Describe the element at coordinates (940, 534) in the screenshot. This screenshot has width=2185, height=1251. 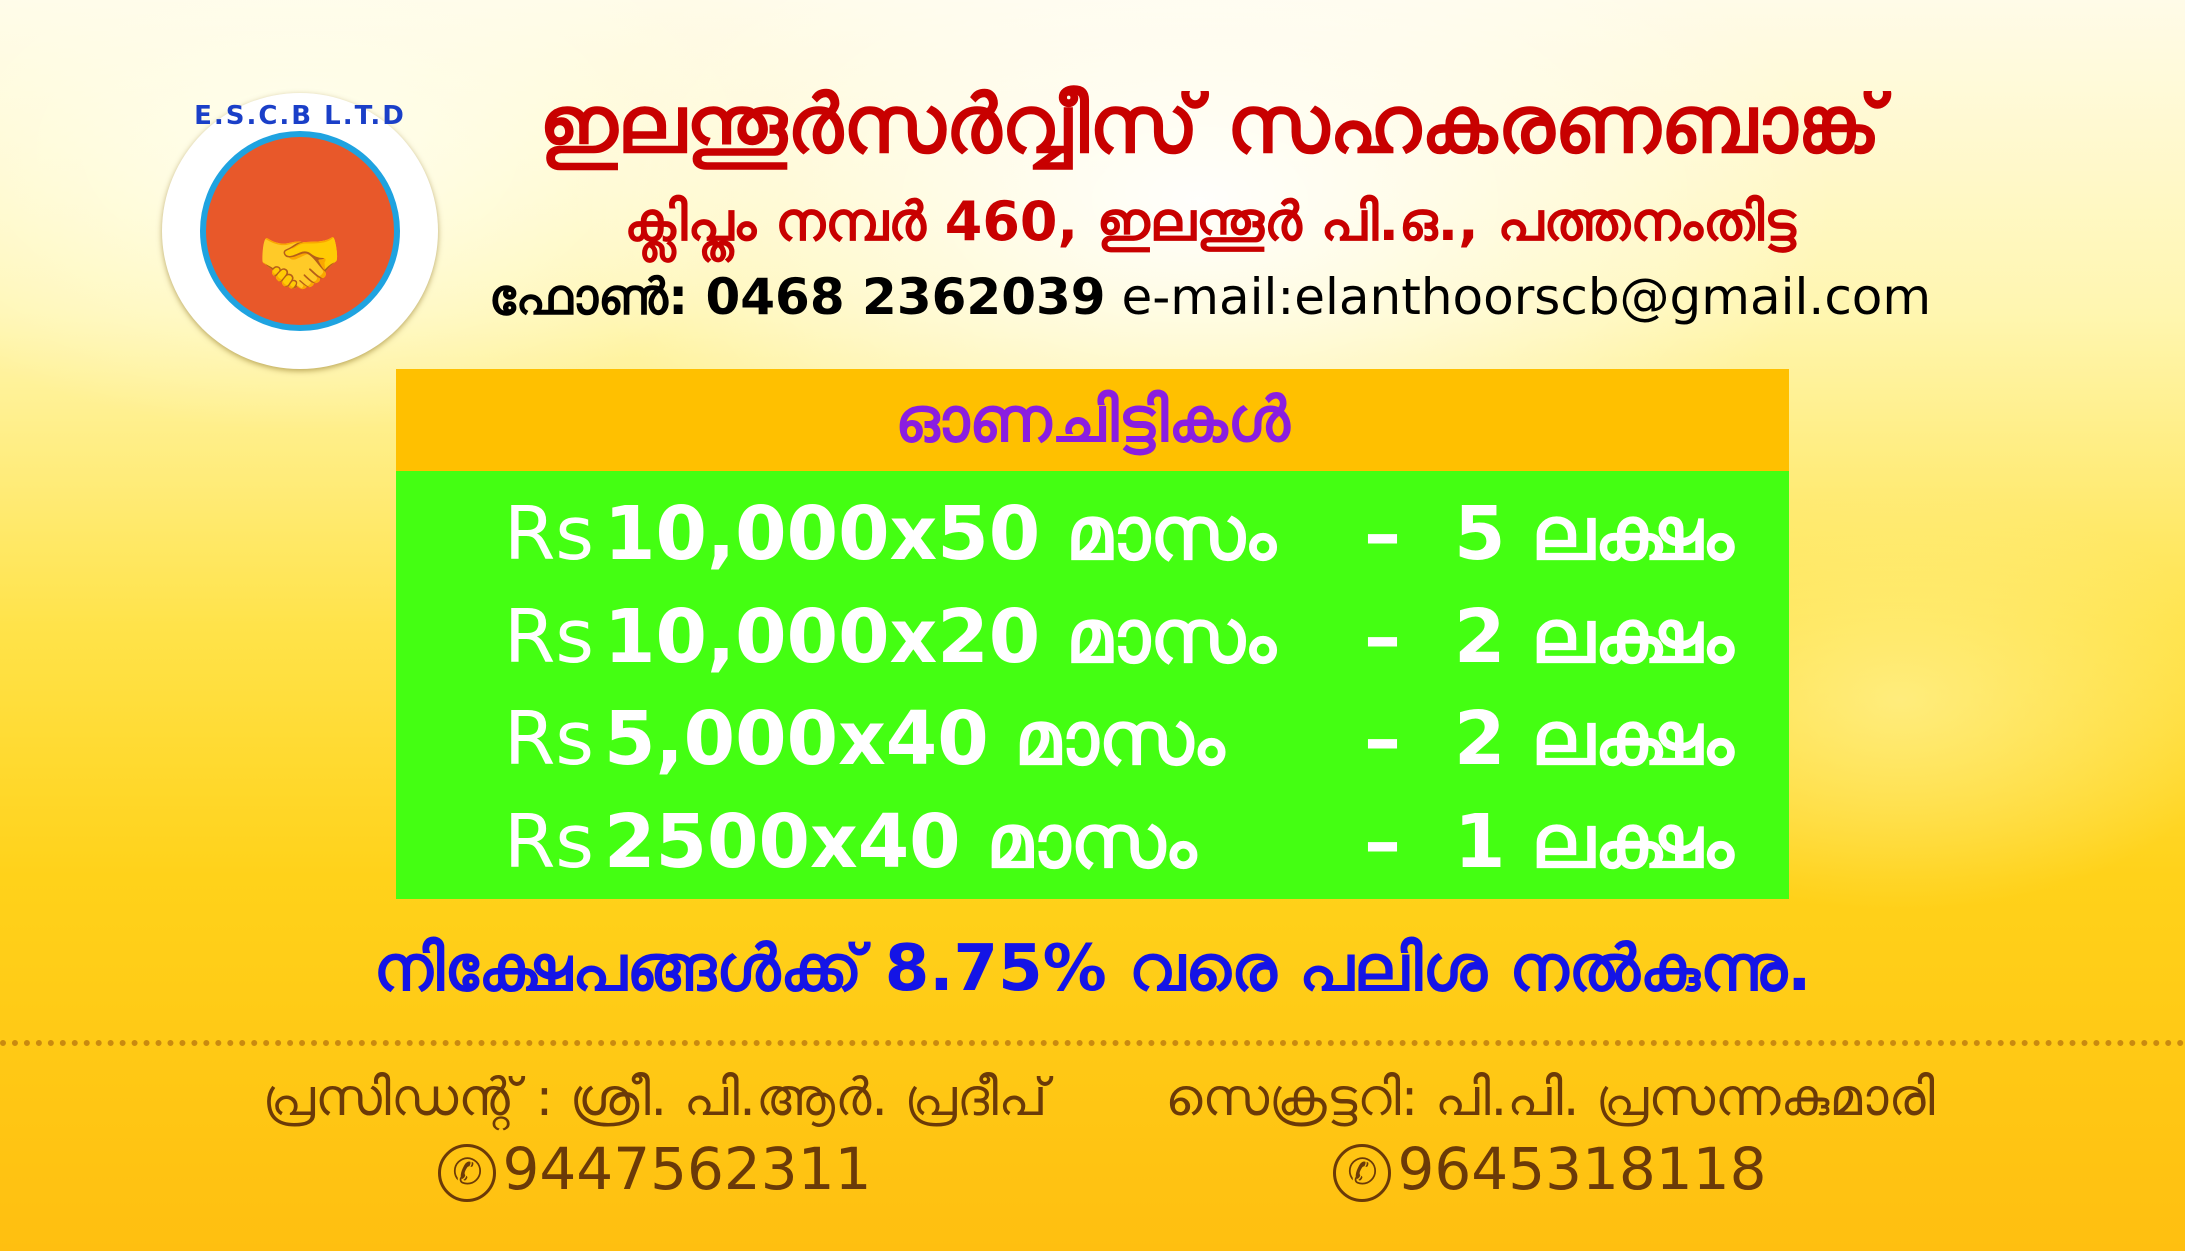
I see `installment: 10,000x50 മാസം` at that location.